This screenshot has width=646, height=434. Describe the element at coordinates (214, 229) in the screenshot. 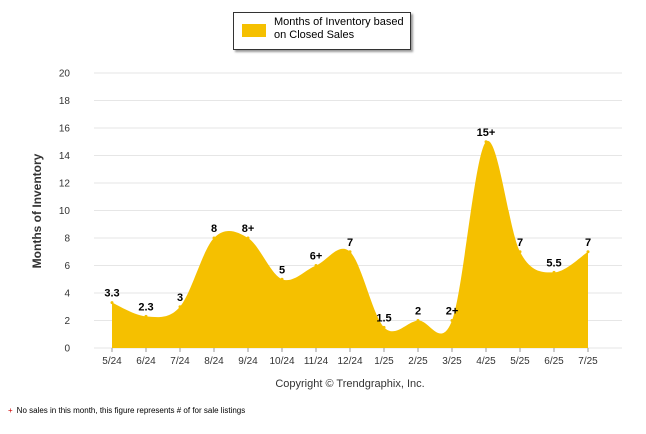

I see `data-label: 8` at that location.